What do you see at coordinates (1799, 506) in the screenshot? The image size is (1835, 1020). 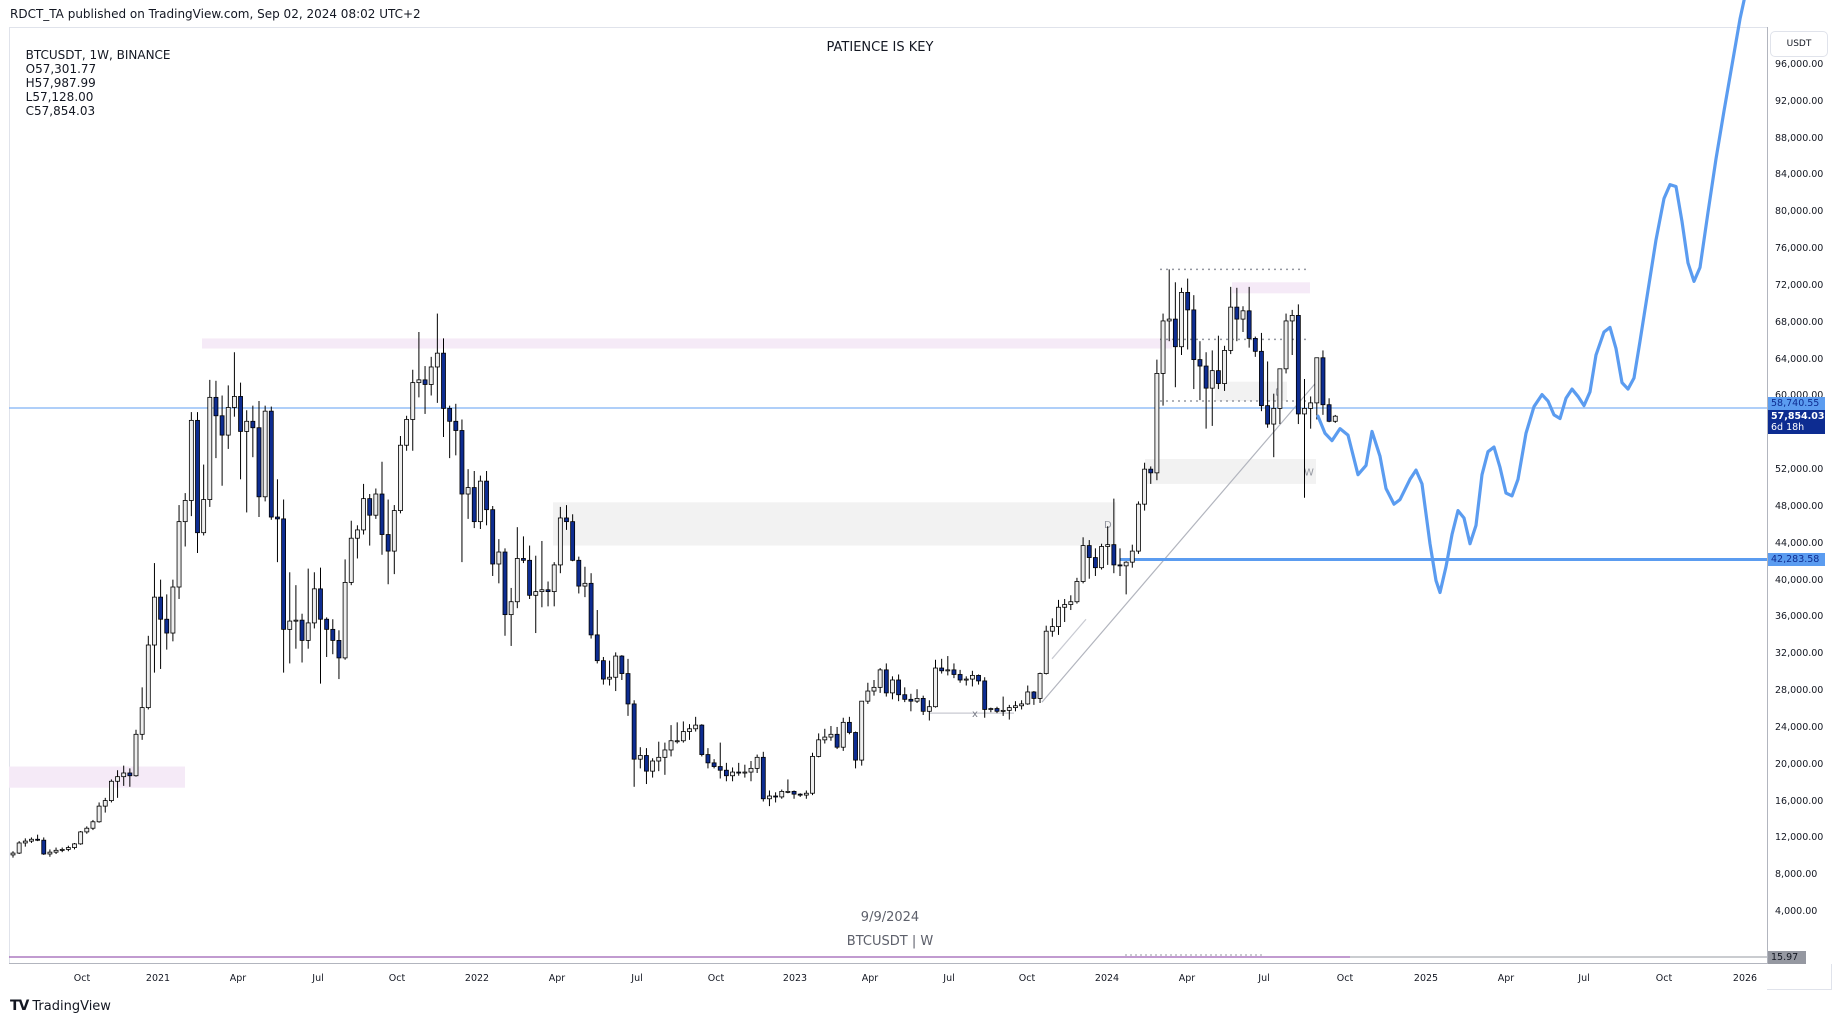 I see `price-tick-label: 48,000.00` at bounding box center [1799, 506].